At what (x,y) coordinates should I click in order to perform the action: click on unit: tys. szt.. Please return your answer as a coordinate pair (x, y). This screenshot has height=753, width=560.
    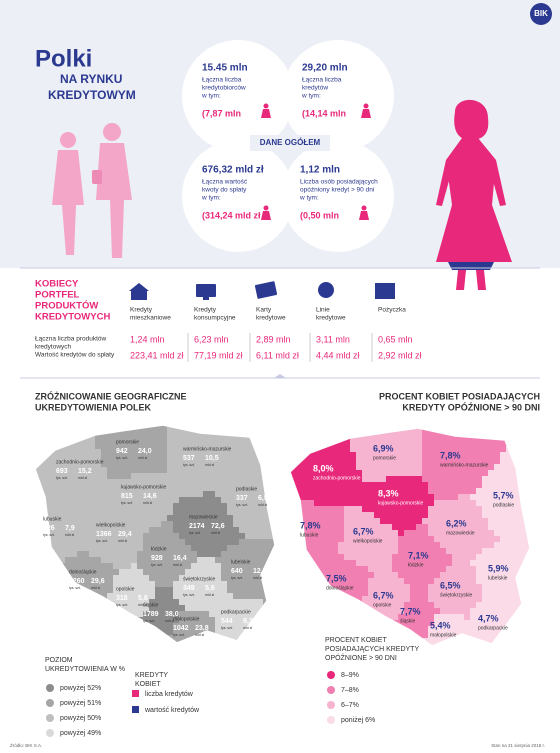
    Looking at the image, I should click on (122, 605).